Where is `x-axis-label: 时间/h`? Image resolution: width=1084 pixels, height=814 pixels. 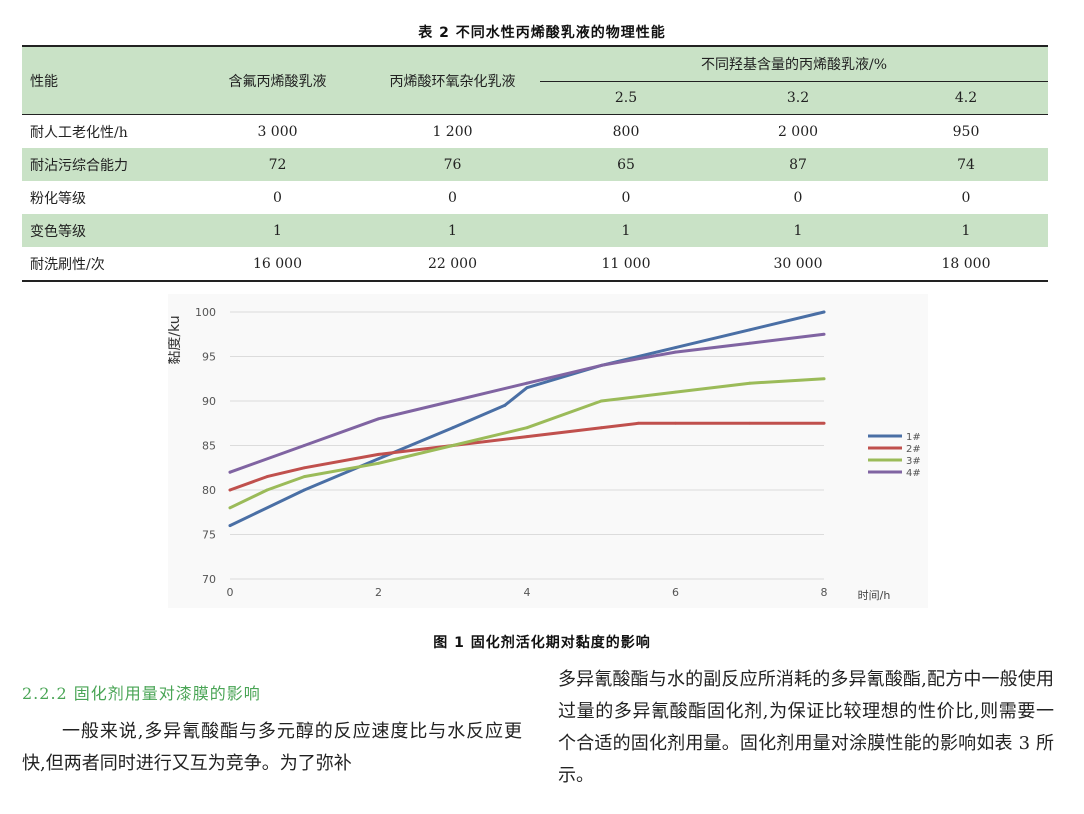 x-axis-label: 时间/h is located at coordinates (874, 595).